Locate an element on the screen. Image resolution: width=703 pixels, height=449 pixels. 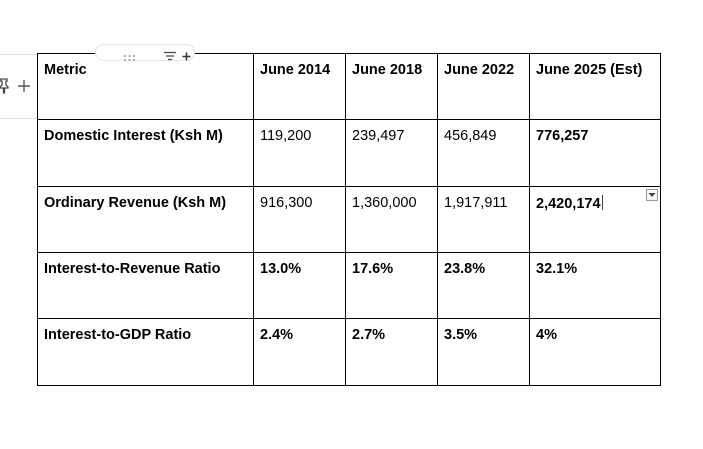
header-cell-june-2018: June 2018 is located at coordinates (391, 86).